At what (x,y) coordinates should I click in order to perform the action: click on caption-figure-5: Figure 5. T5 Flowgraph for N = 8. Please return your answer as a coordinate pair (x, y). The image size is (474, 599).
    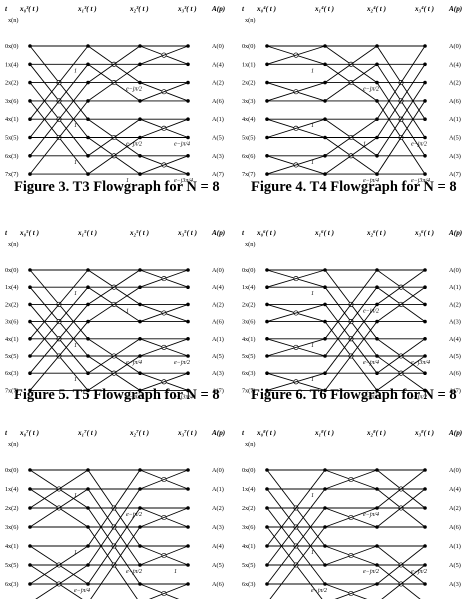
    Looking at the image, I should click on (117, 395).